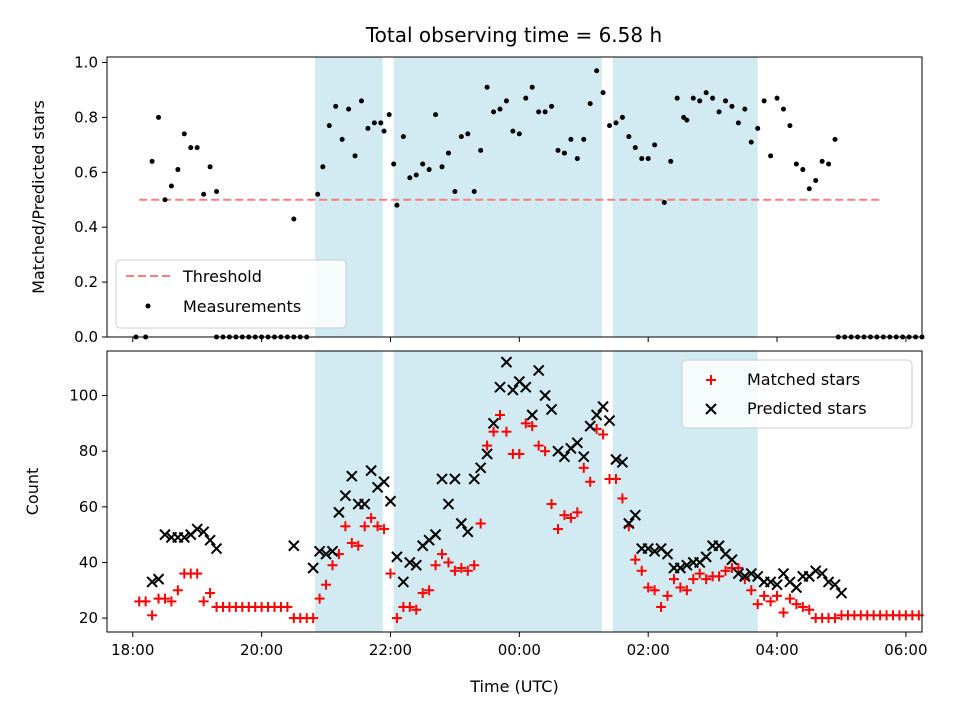 The width and height of the screenshot is (960, 720). I want to click on x-tick-label: 18:00, so click(132, 650).